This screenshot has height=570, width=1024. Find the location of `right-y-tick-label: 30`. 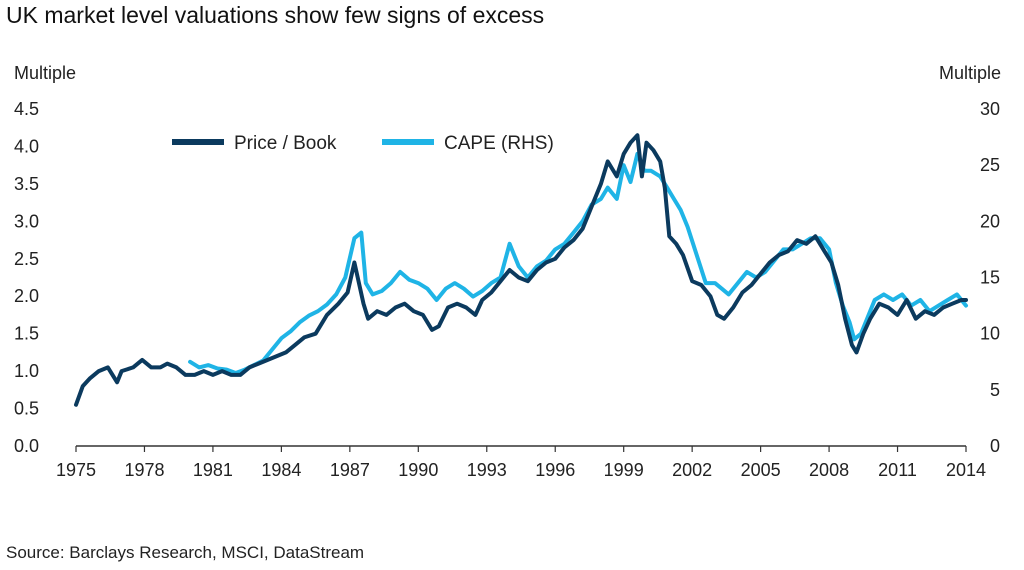

right-y-tick-label: 30 is located at coordinates (990, 109).